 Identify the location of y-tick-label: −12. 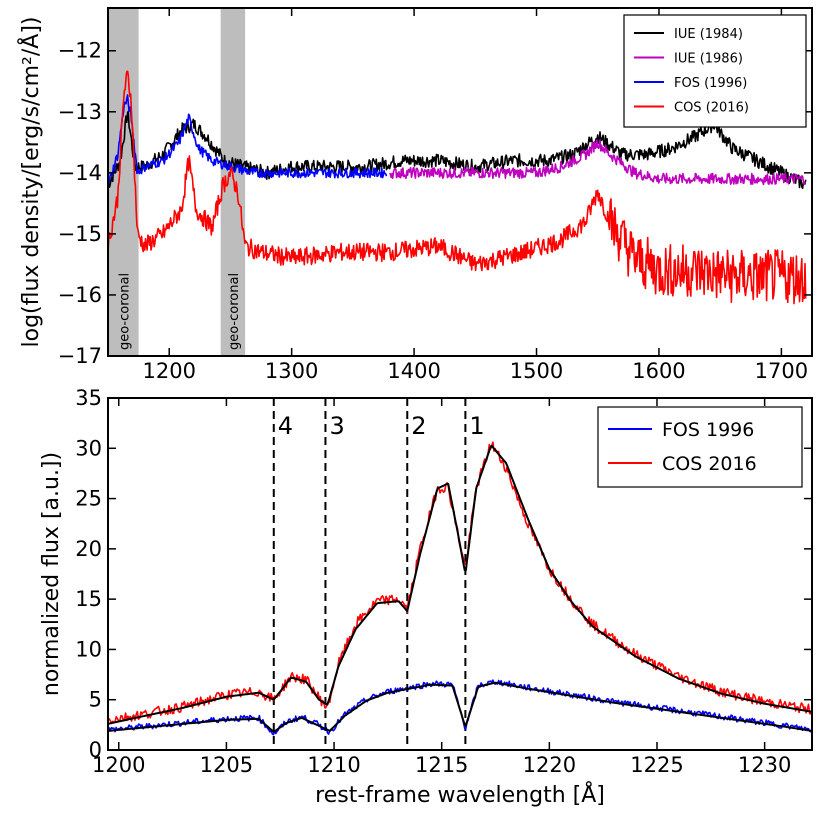
(80, 51).